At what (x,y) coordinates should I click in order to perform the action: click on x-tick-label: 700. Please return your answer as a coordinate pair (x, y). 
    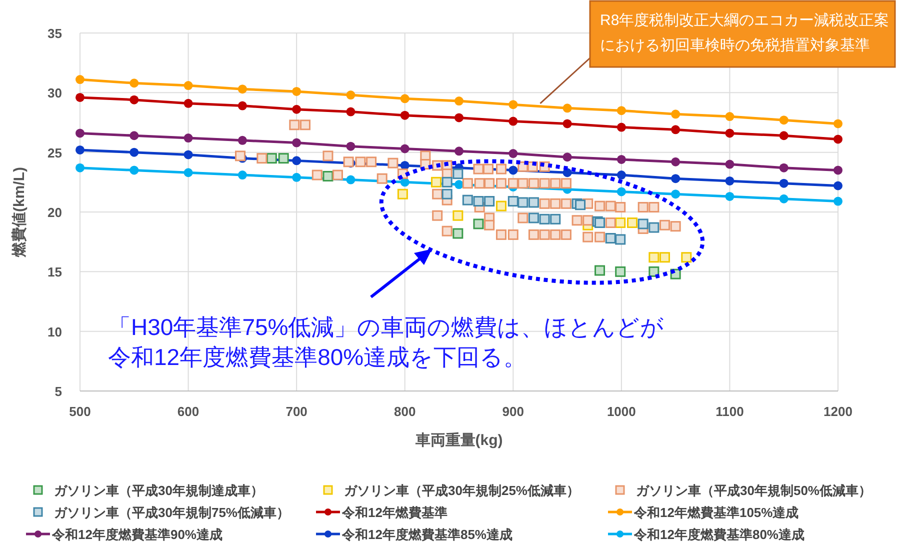
    Looking at the image, I should click on (297, 411).